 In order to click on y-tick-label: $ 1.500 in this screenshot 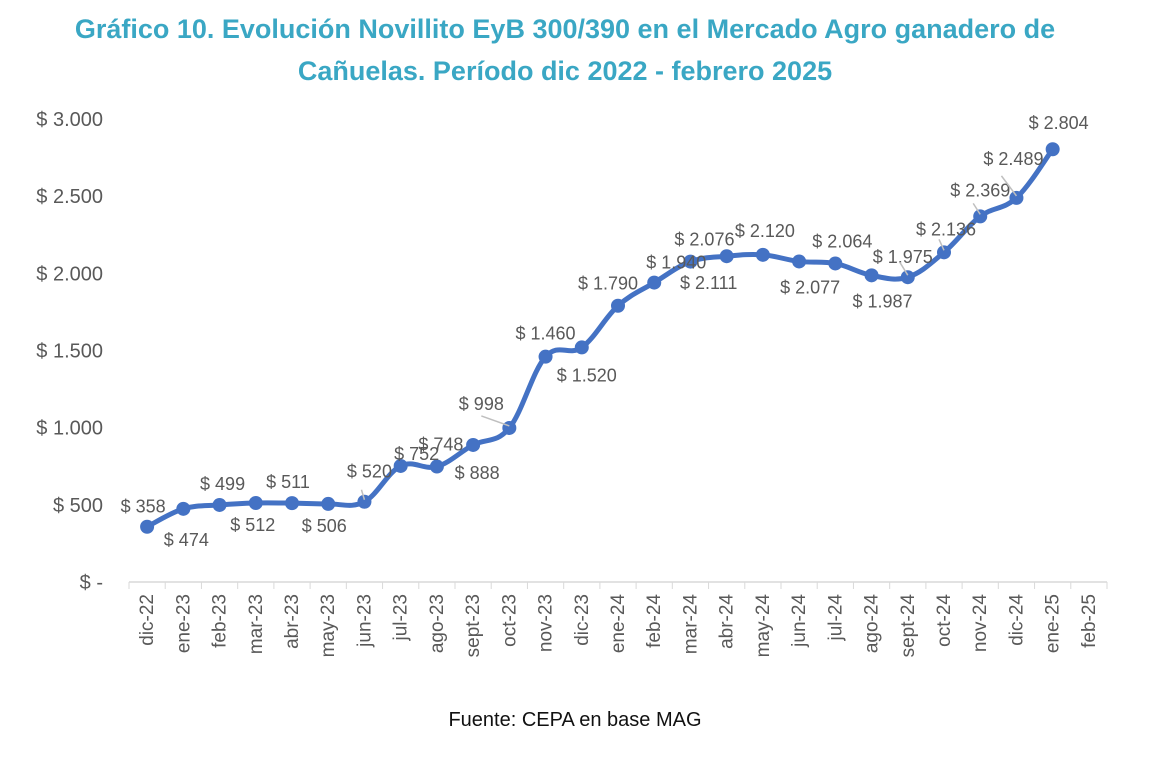, I will do `click(69, 352)`.